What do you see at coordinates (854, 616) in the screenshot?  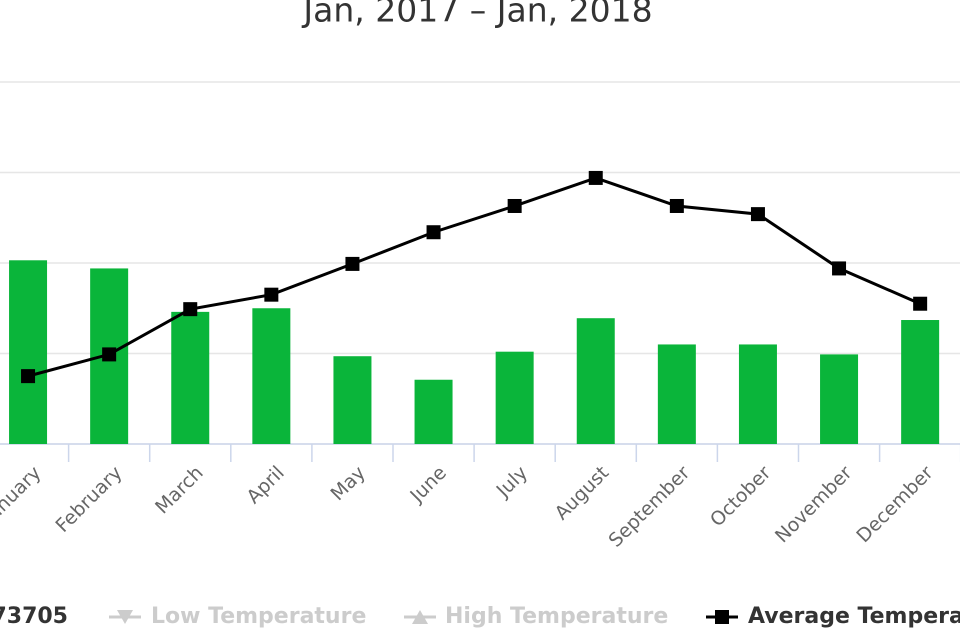 I see `legend-label: Average Temperature` at bounding box center [854, 616].